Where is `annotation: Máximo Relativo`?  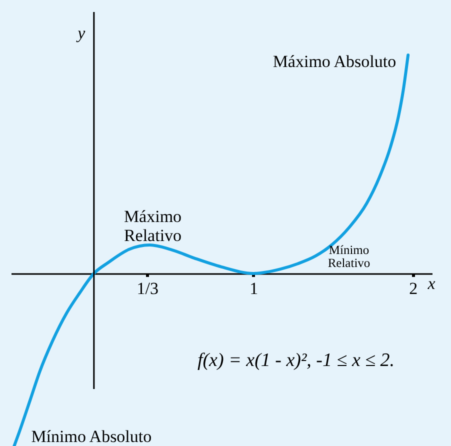 annotation: Máximo Relativo is located at coordinates (153, 226).